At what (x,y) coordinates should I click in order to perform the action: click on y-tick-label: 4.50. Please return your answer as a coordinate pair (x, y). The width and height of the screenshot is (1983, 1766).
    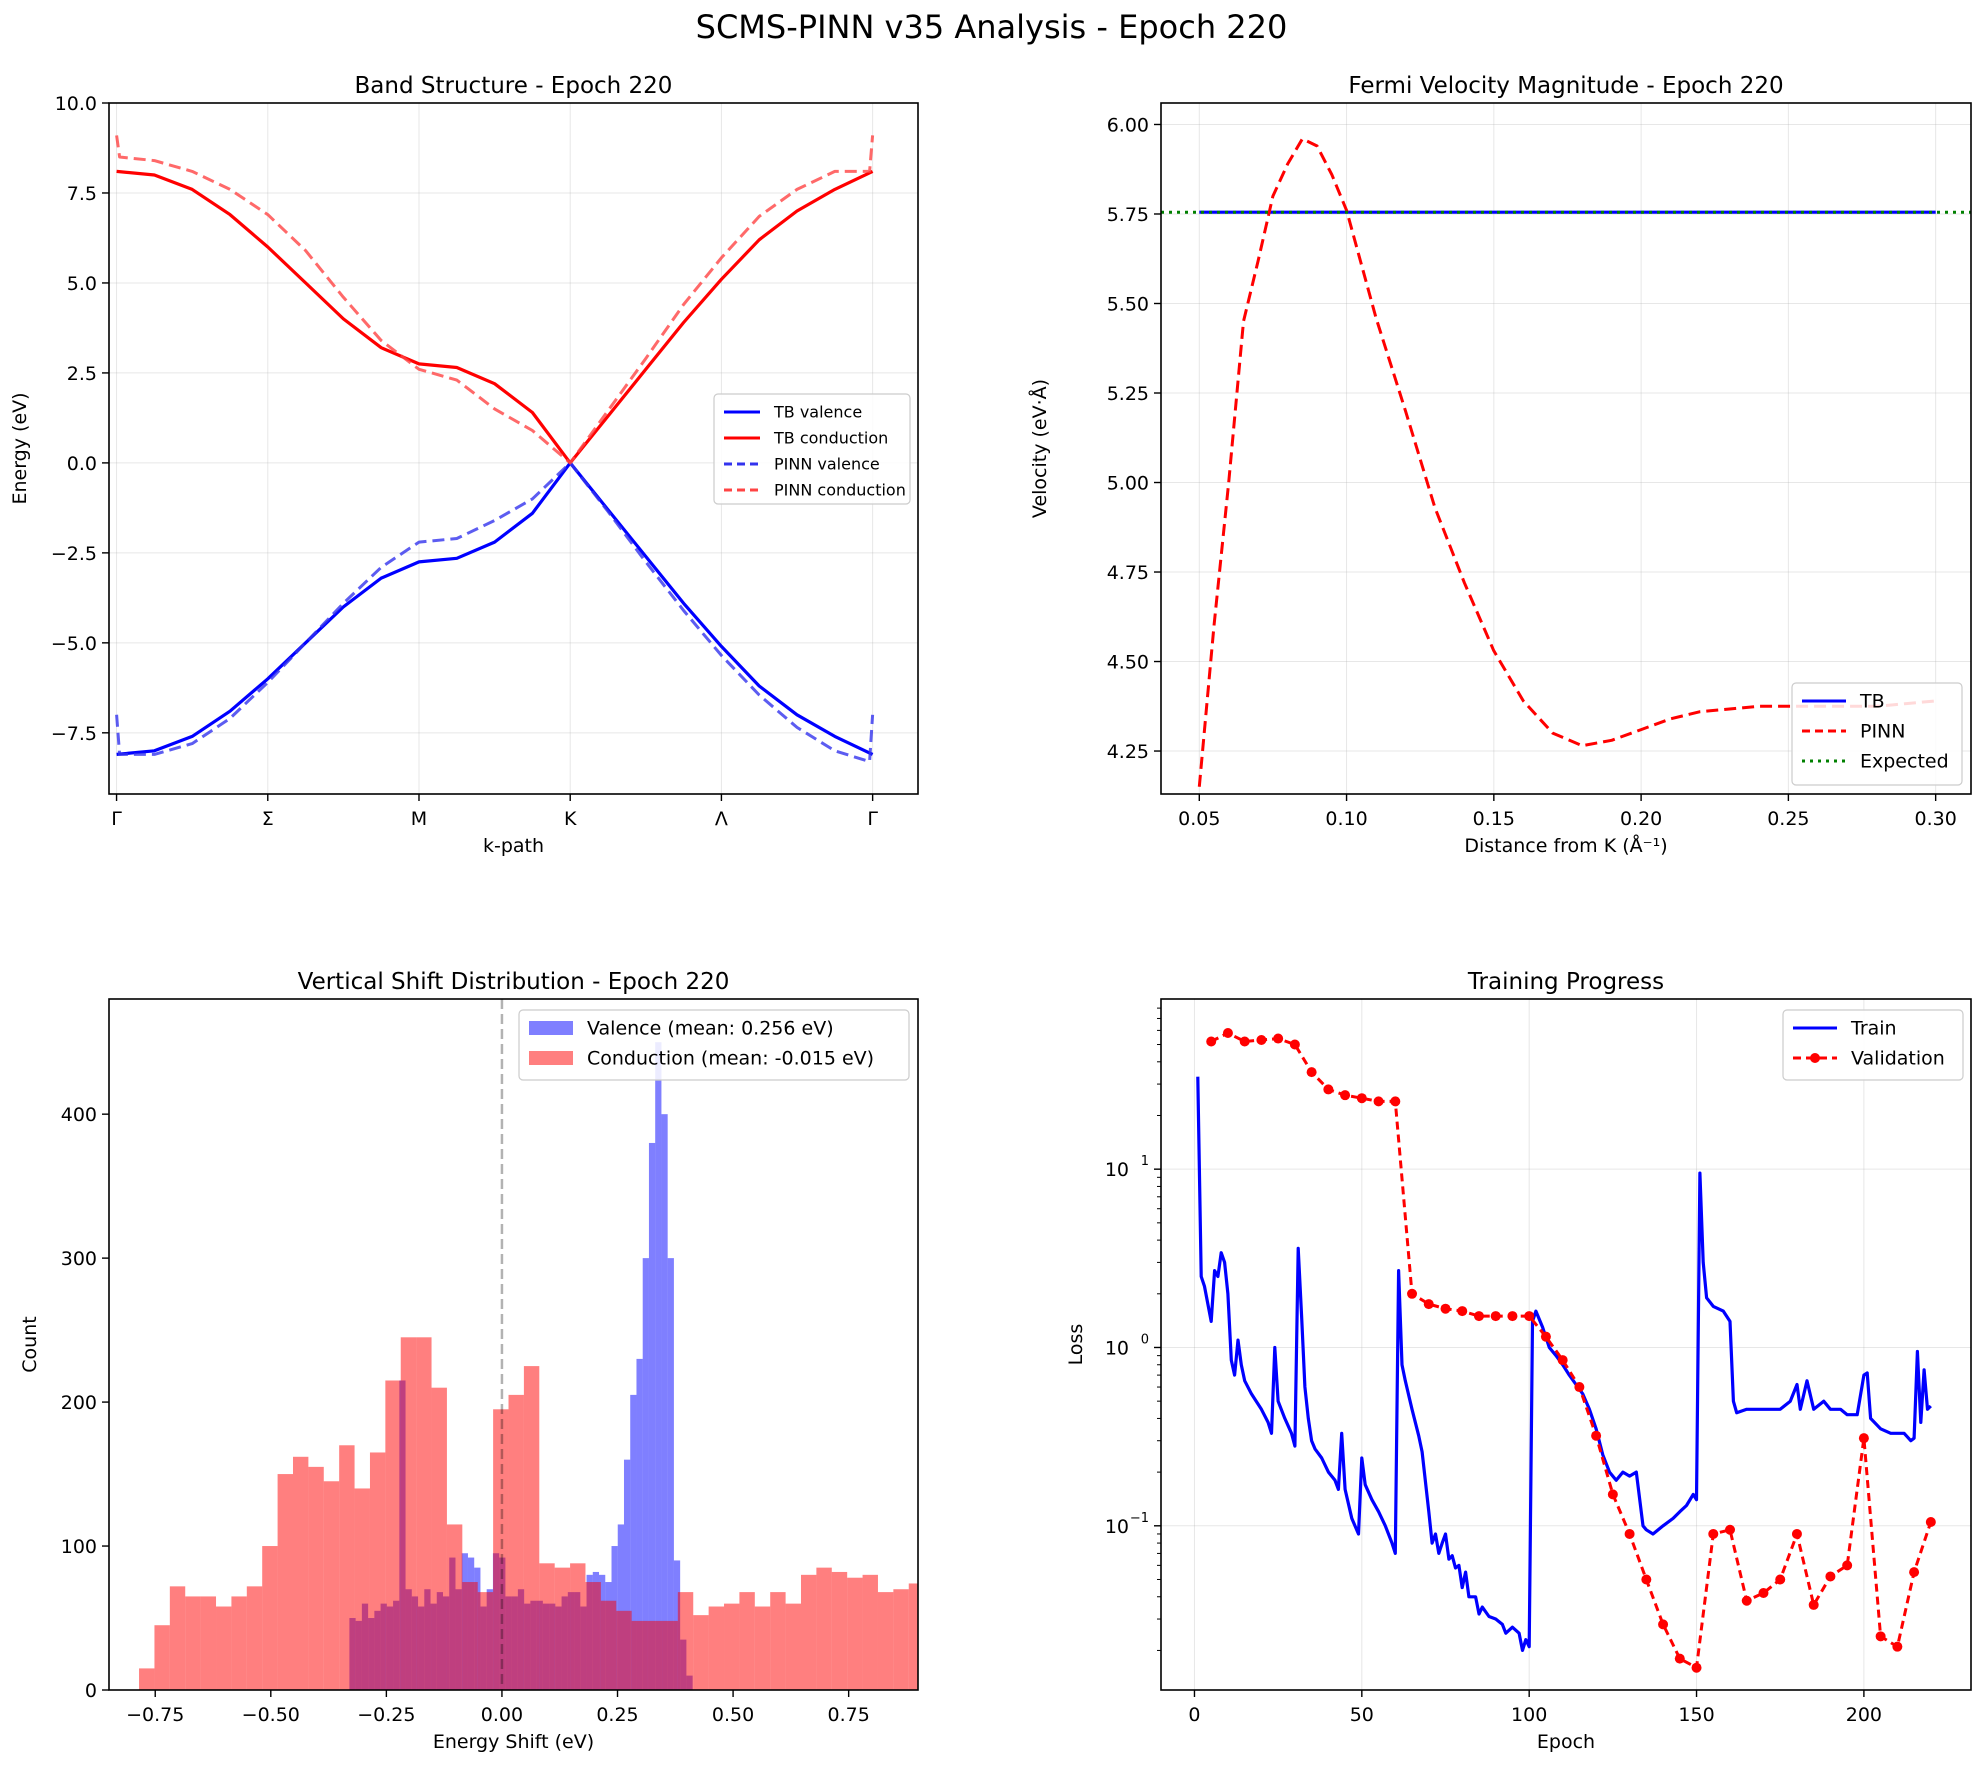
    Looking at the image, I should click on (1128, 663).